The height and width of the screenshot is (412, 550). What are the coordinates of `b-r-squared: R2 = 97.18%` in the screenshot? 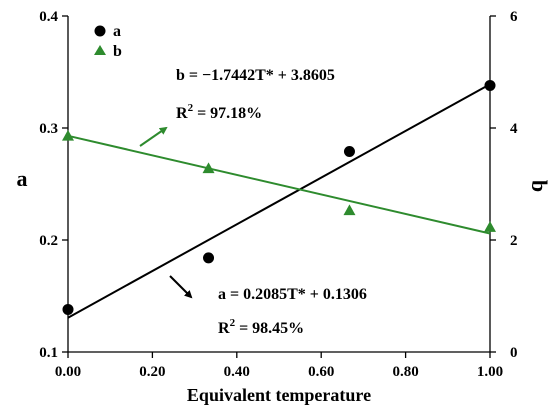 It's located at (219, 112).